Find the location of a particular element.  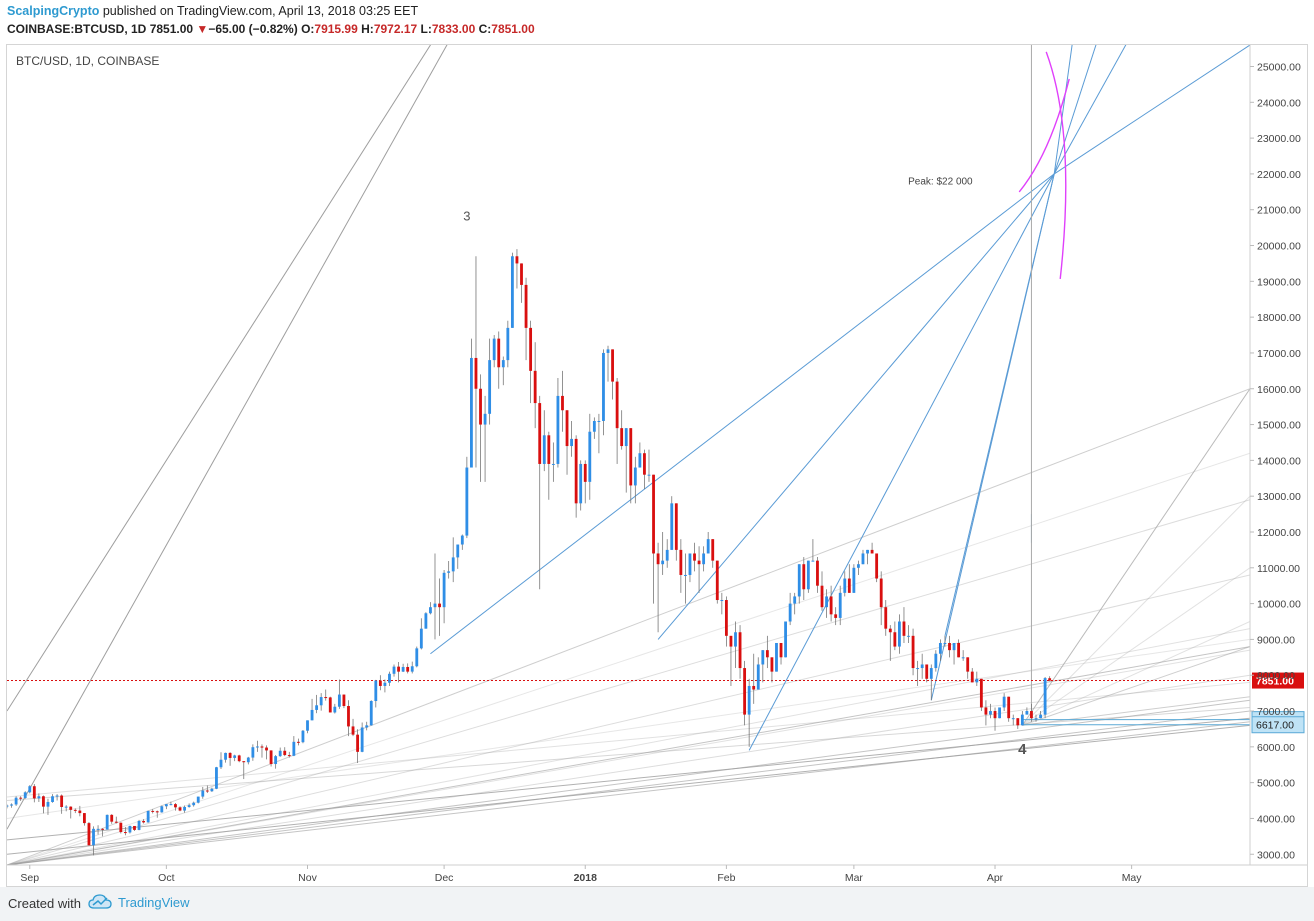

high-value: 7972.17 is located at coordinates (395, 29).